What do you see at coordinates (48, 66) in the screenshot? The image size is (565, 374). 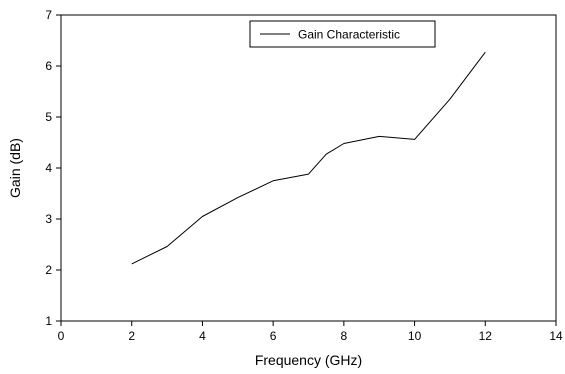 I see `y-tick-label: 6` at bounding box center [48, 66].